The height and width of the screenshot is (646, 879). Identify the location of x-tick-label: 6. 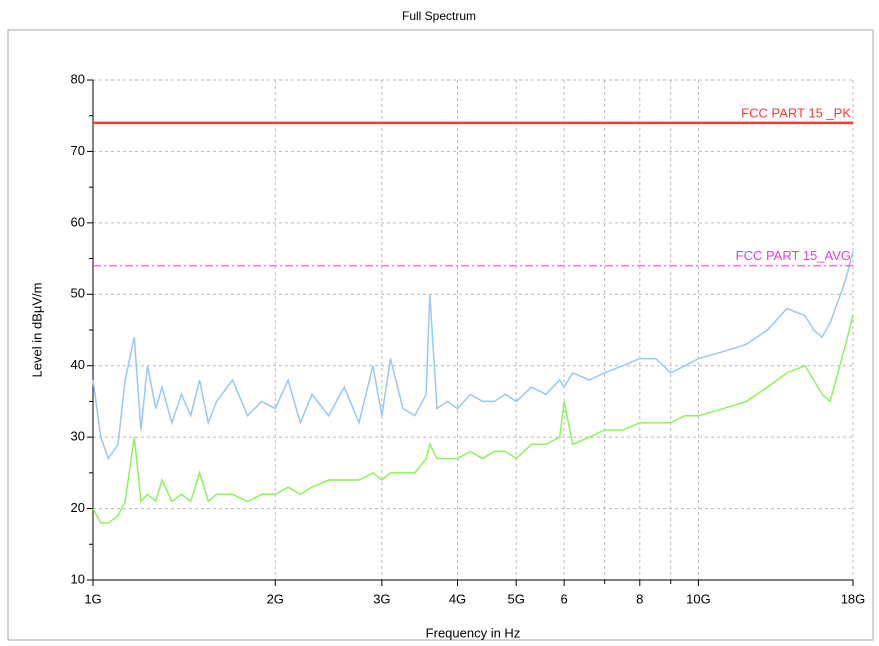
(564, 598).